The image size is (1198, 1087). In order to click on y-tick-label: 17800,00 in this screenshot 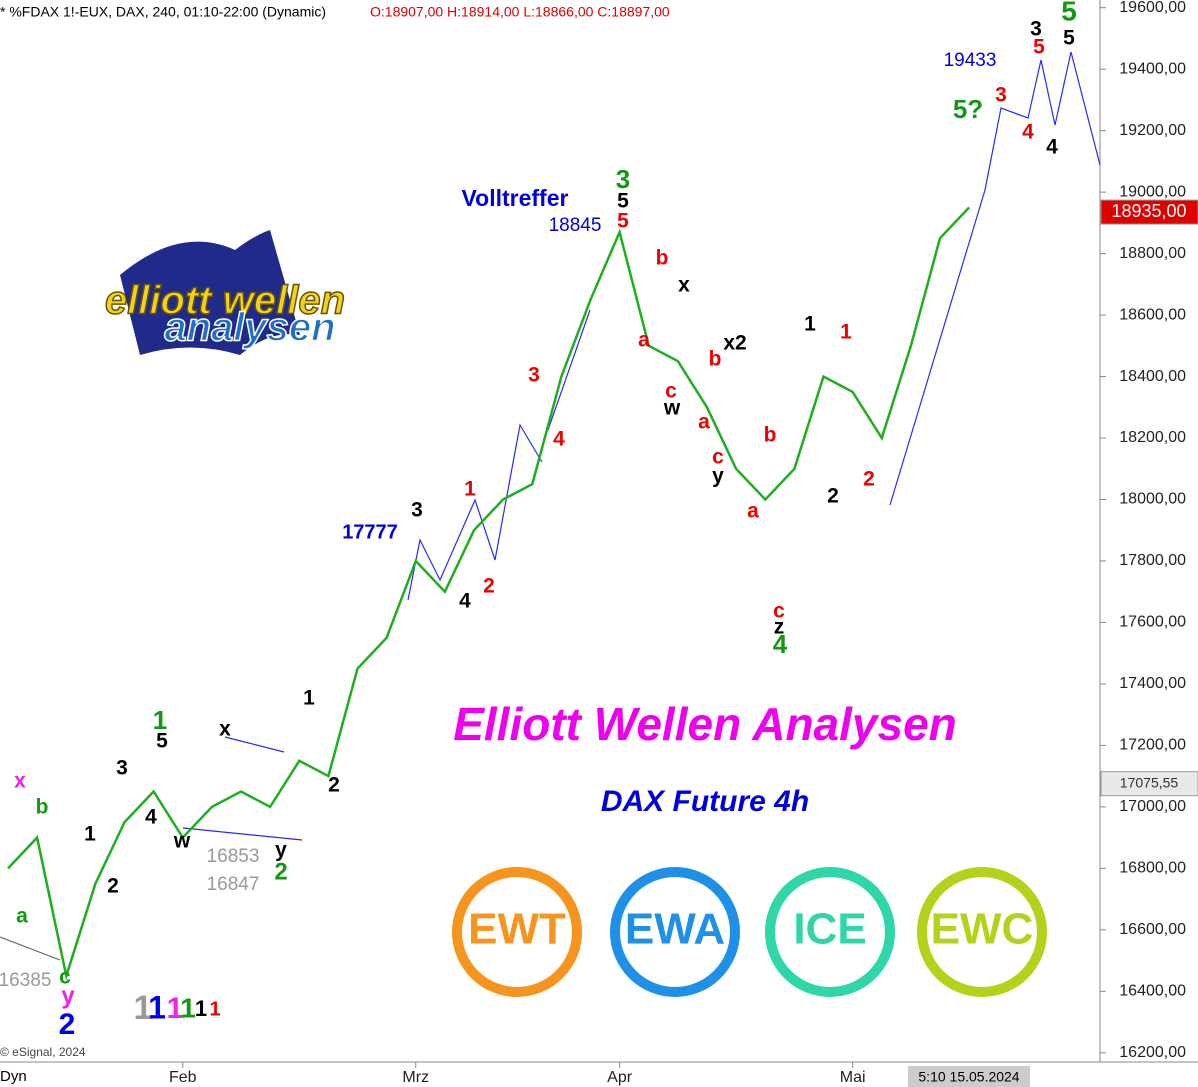, I will do `click(1152, 560)`.